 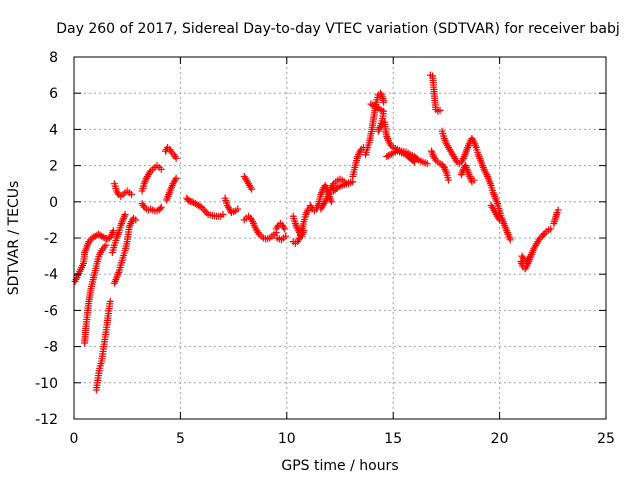 What do you see at coordinates (53, 167) in the screenshot?
I see `y-tick-label: 2` at bounding box center [53, 167].